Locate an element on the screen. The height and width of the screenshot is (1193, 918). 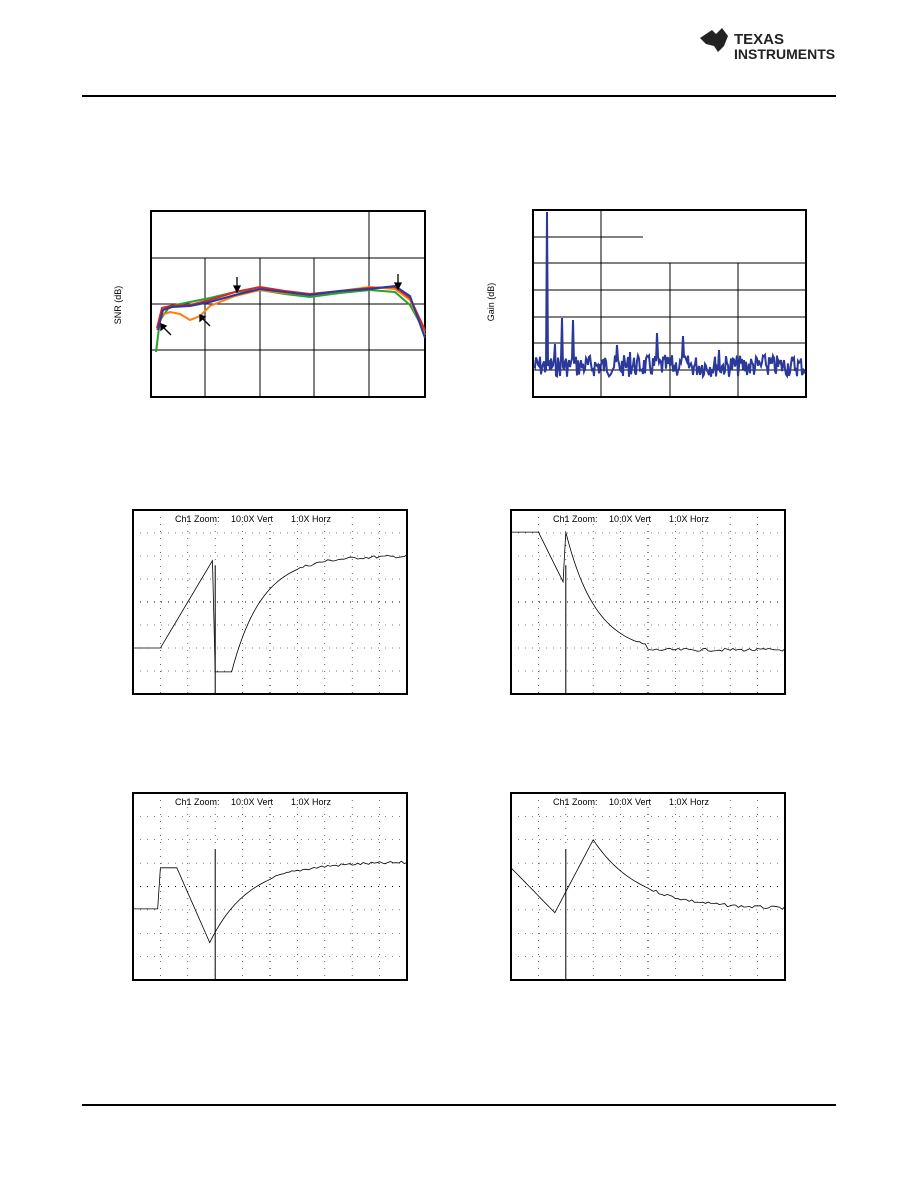
gain-figure: Gain (dB) is located at coordinates (646, 303).